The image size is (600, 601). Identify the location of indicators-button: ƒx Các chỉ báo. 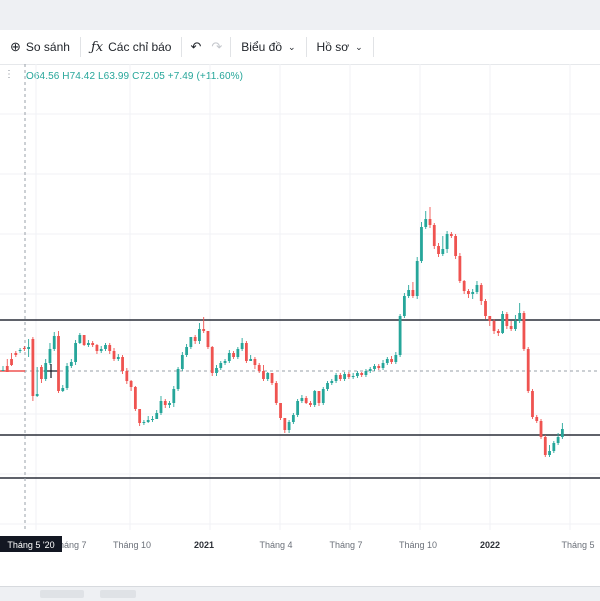
(131, 47).